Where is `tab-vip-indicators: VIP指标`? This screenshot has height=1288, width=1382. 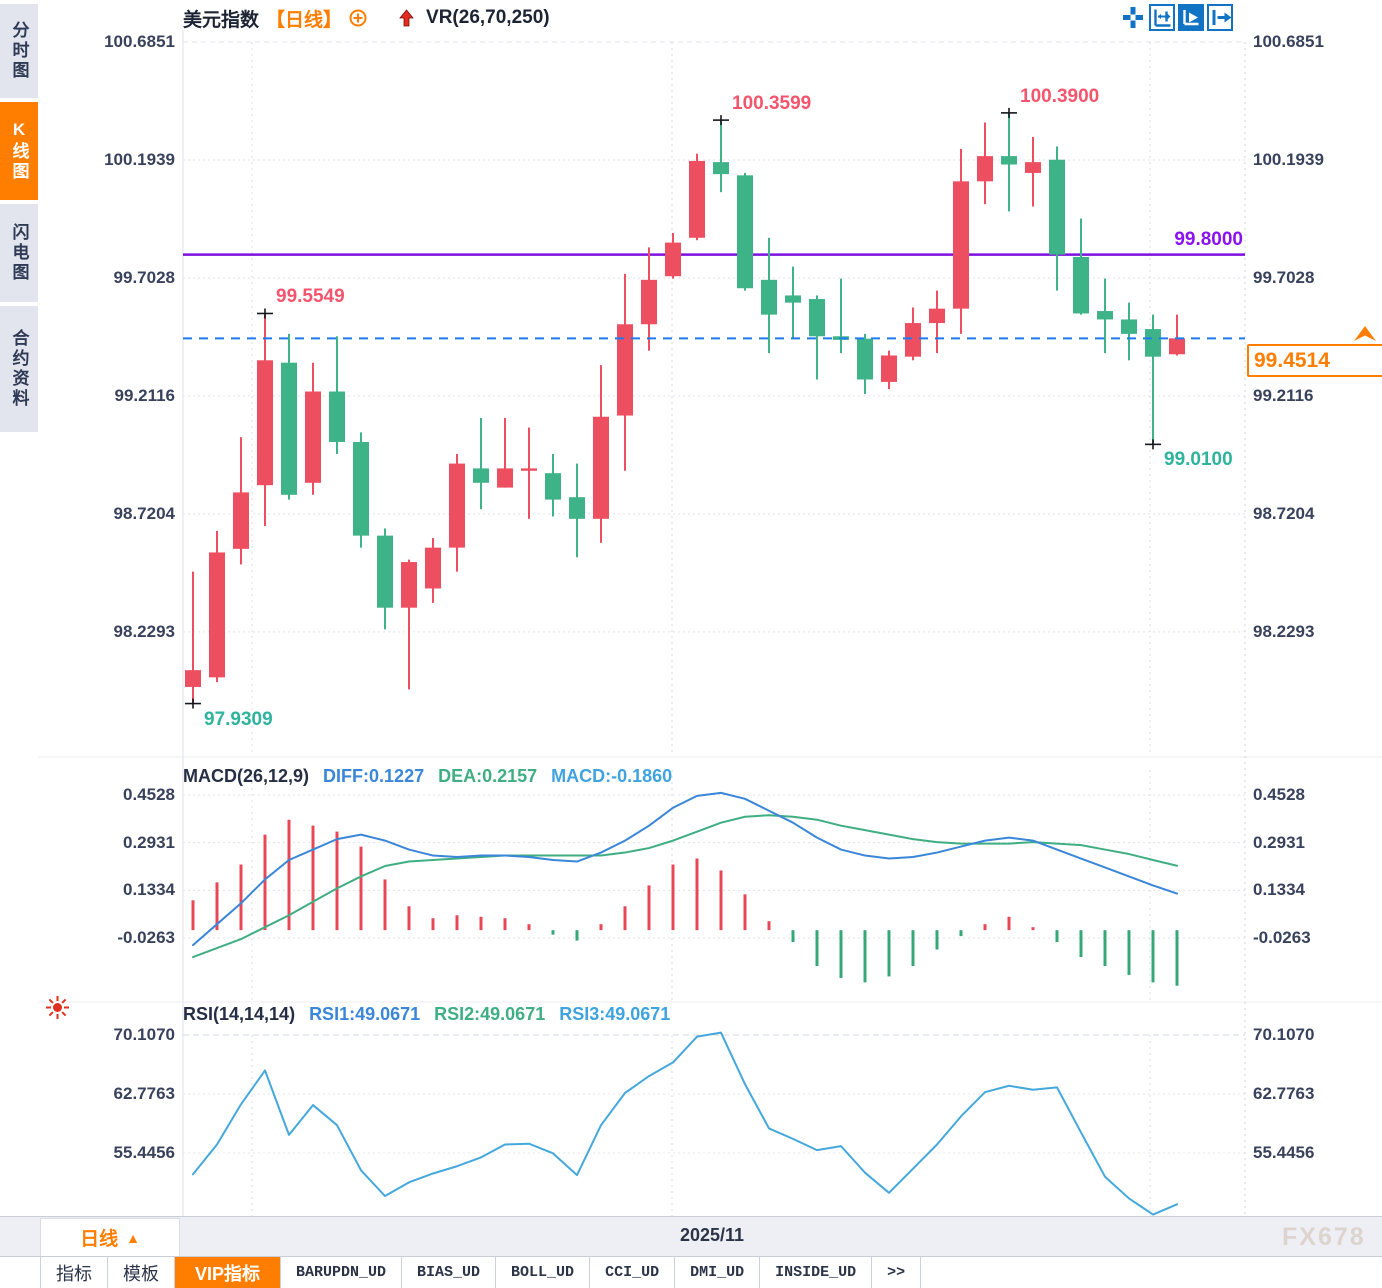 tab-vip-indicators: VIP指标 is located at coordinates (228, 1272).